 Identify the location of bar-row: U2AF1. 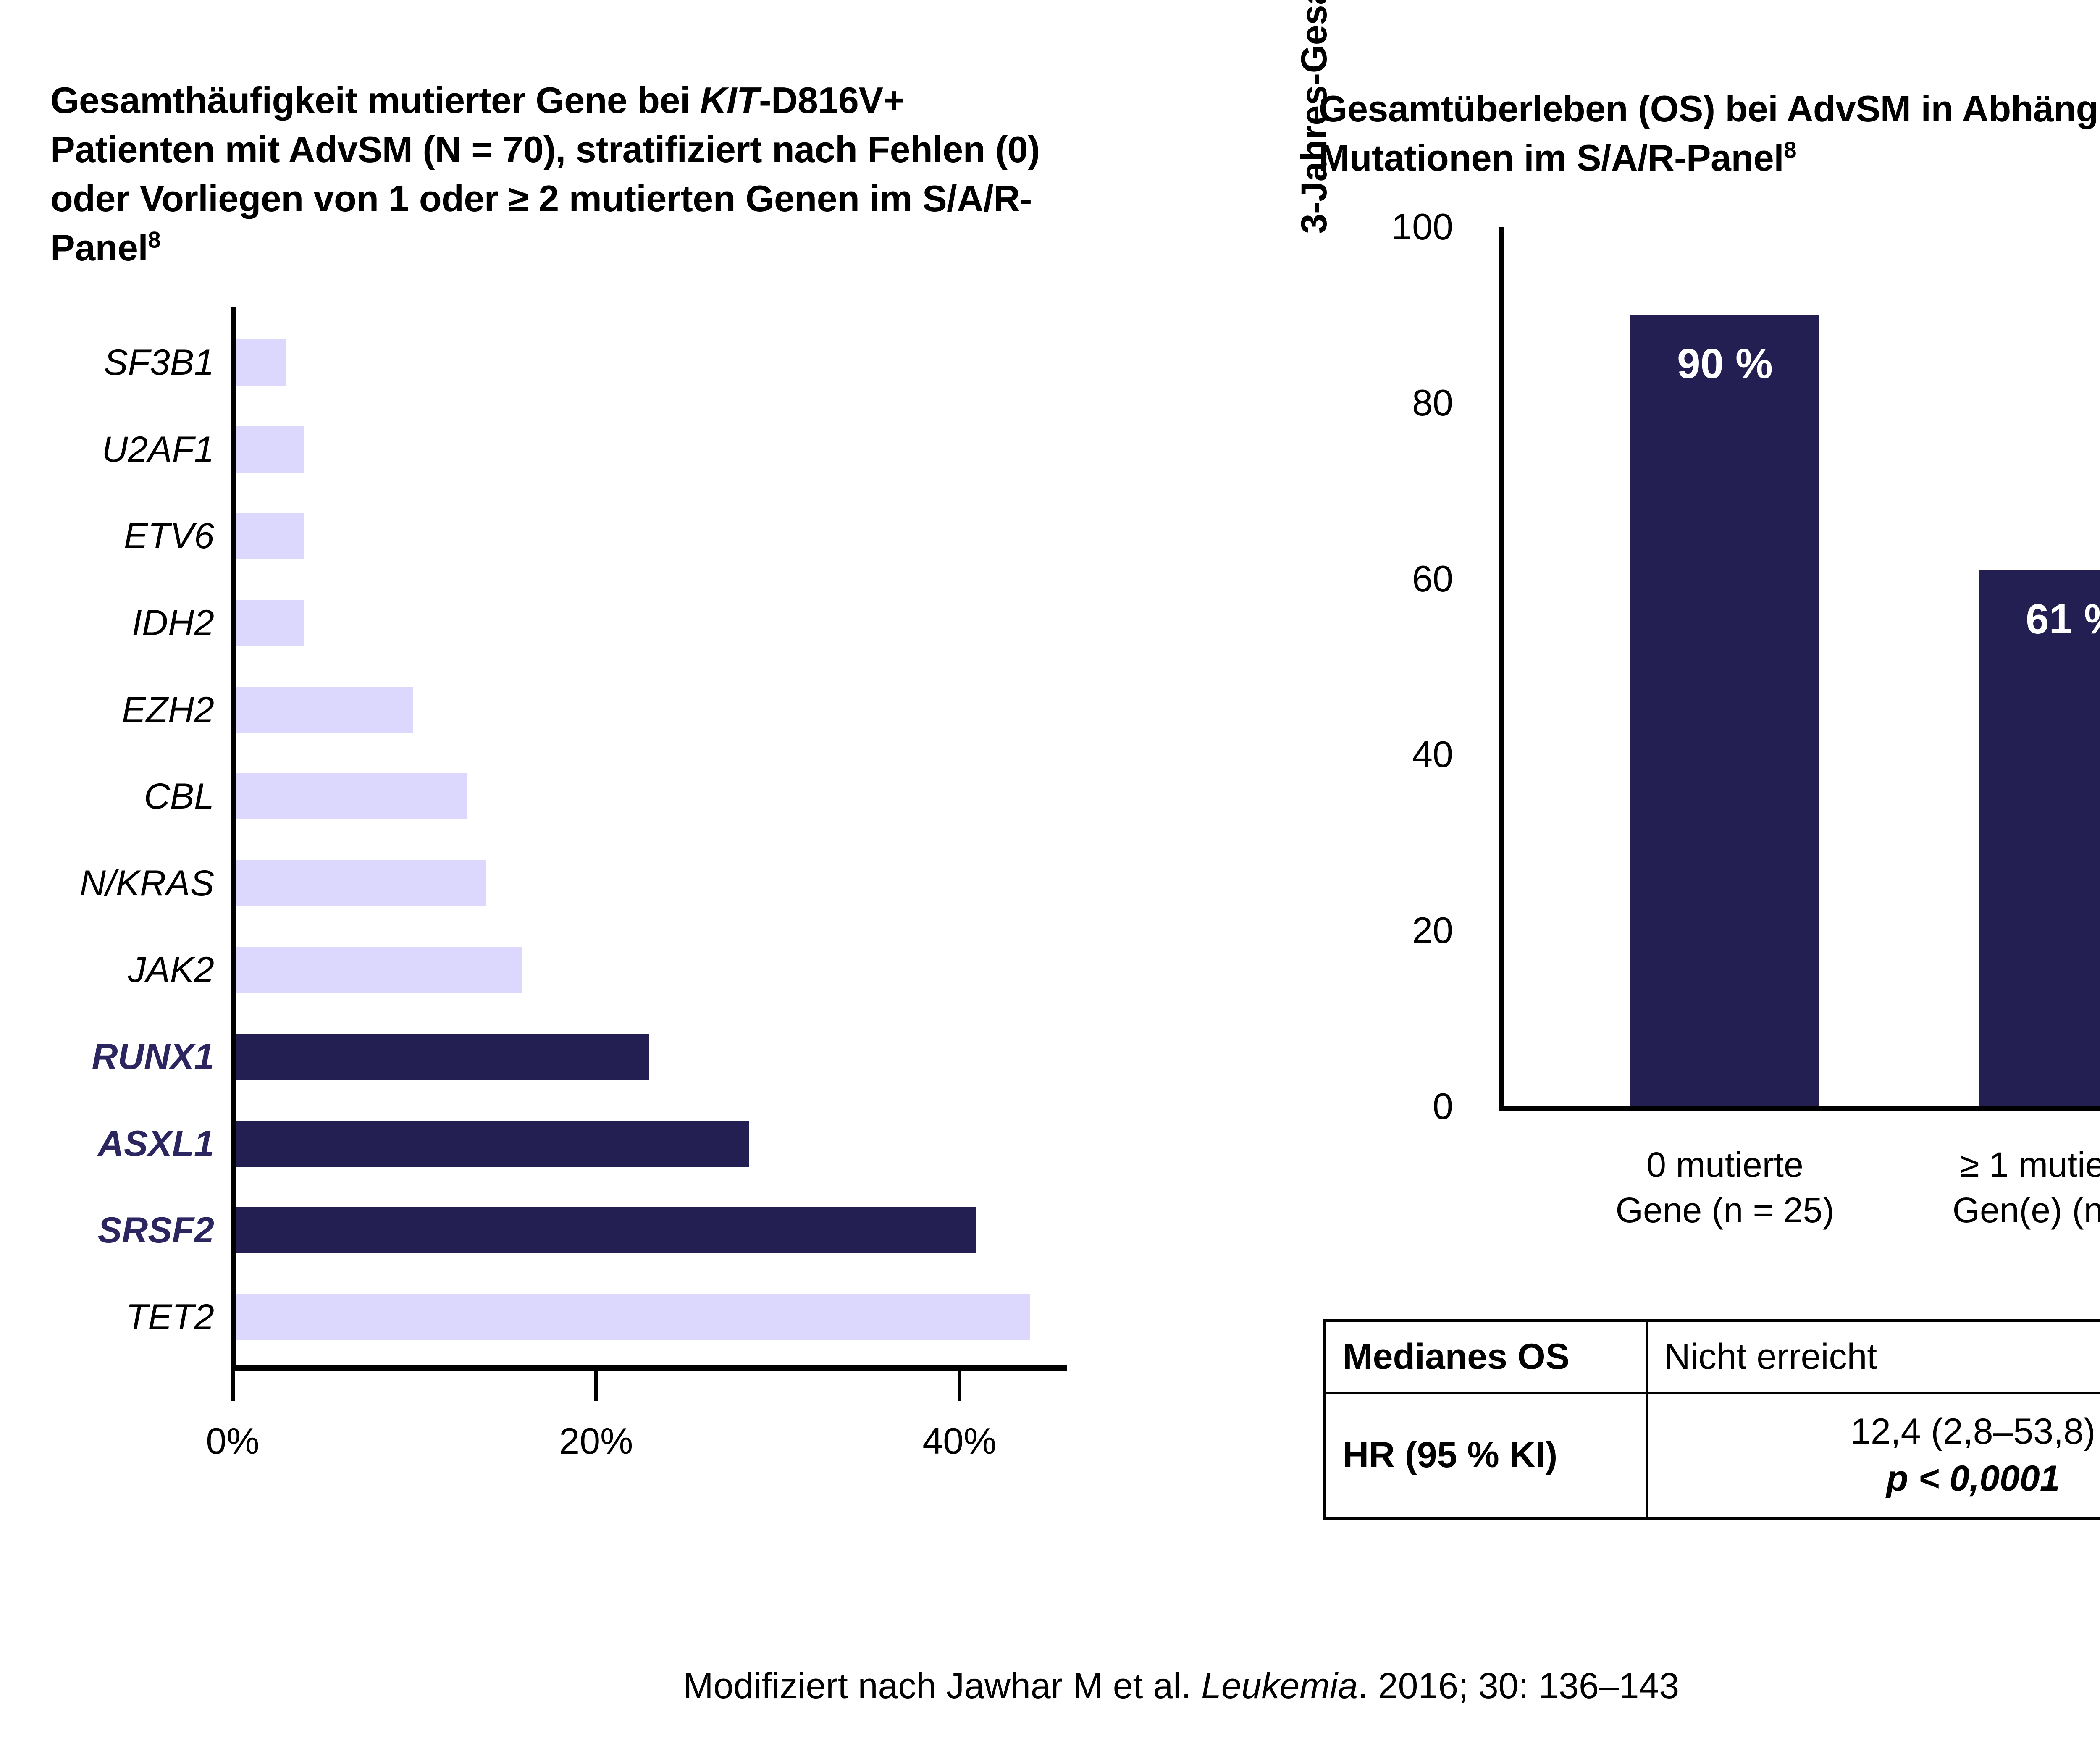
(558, 450).